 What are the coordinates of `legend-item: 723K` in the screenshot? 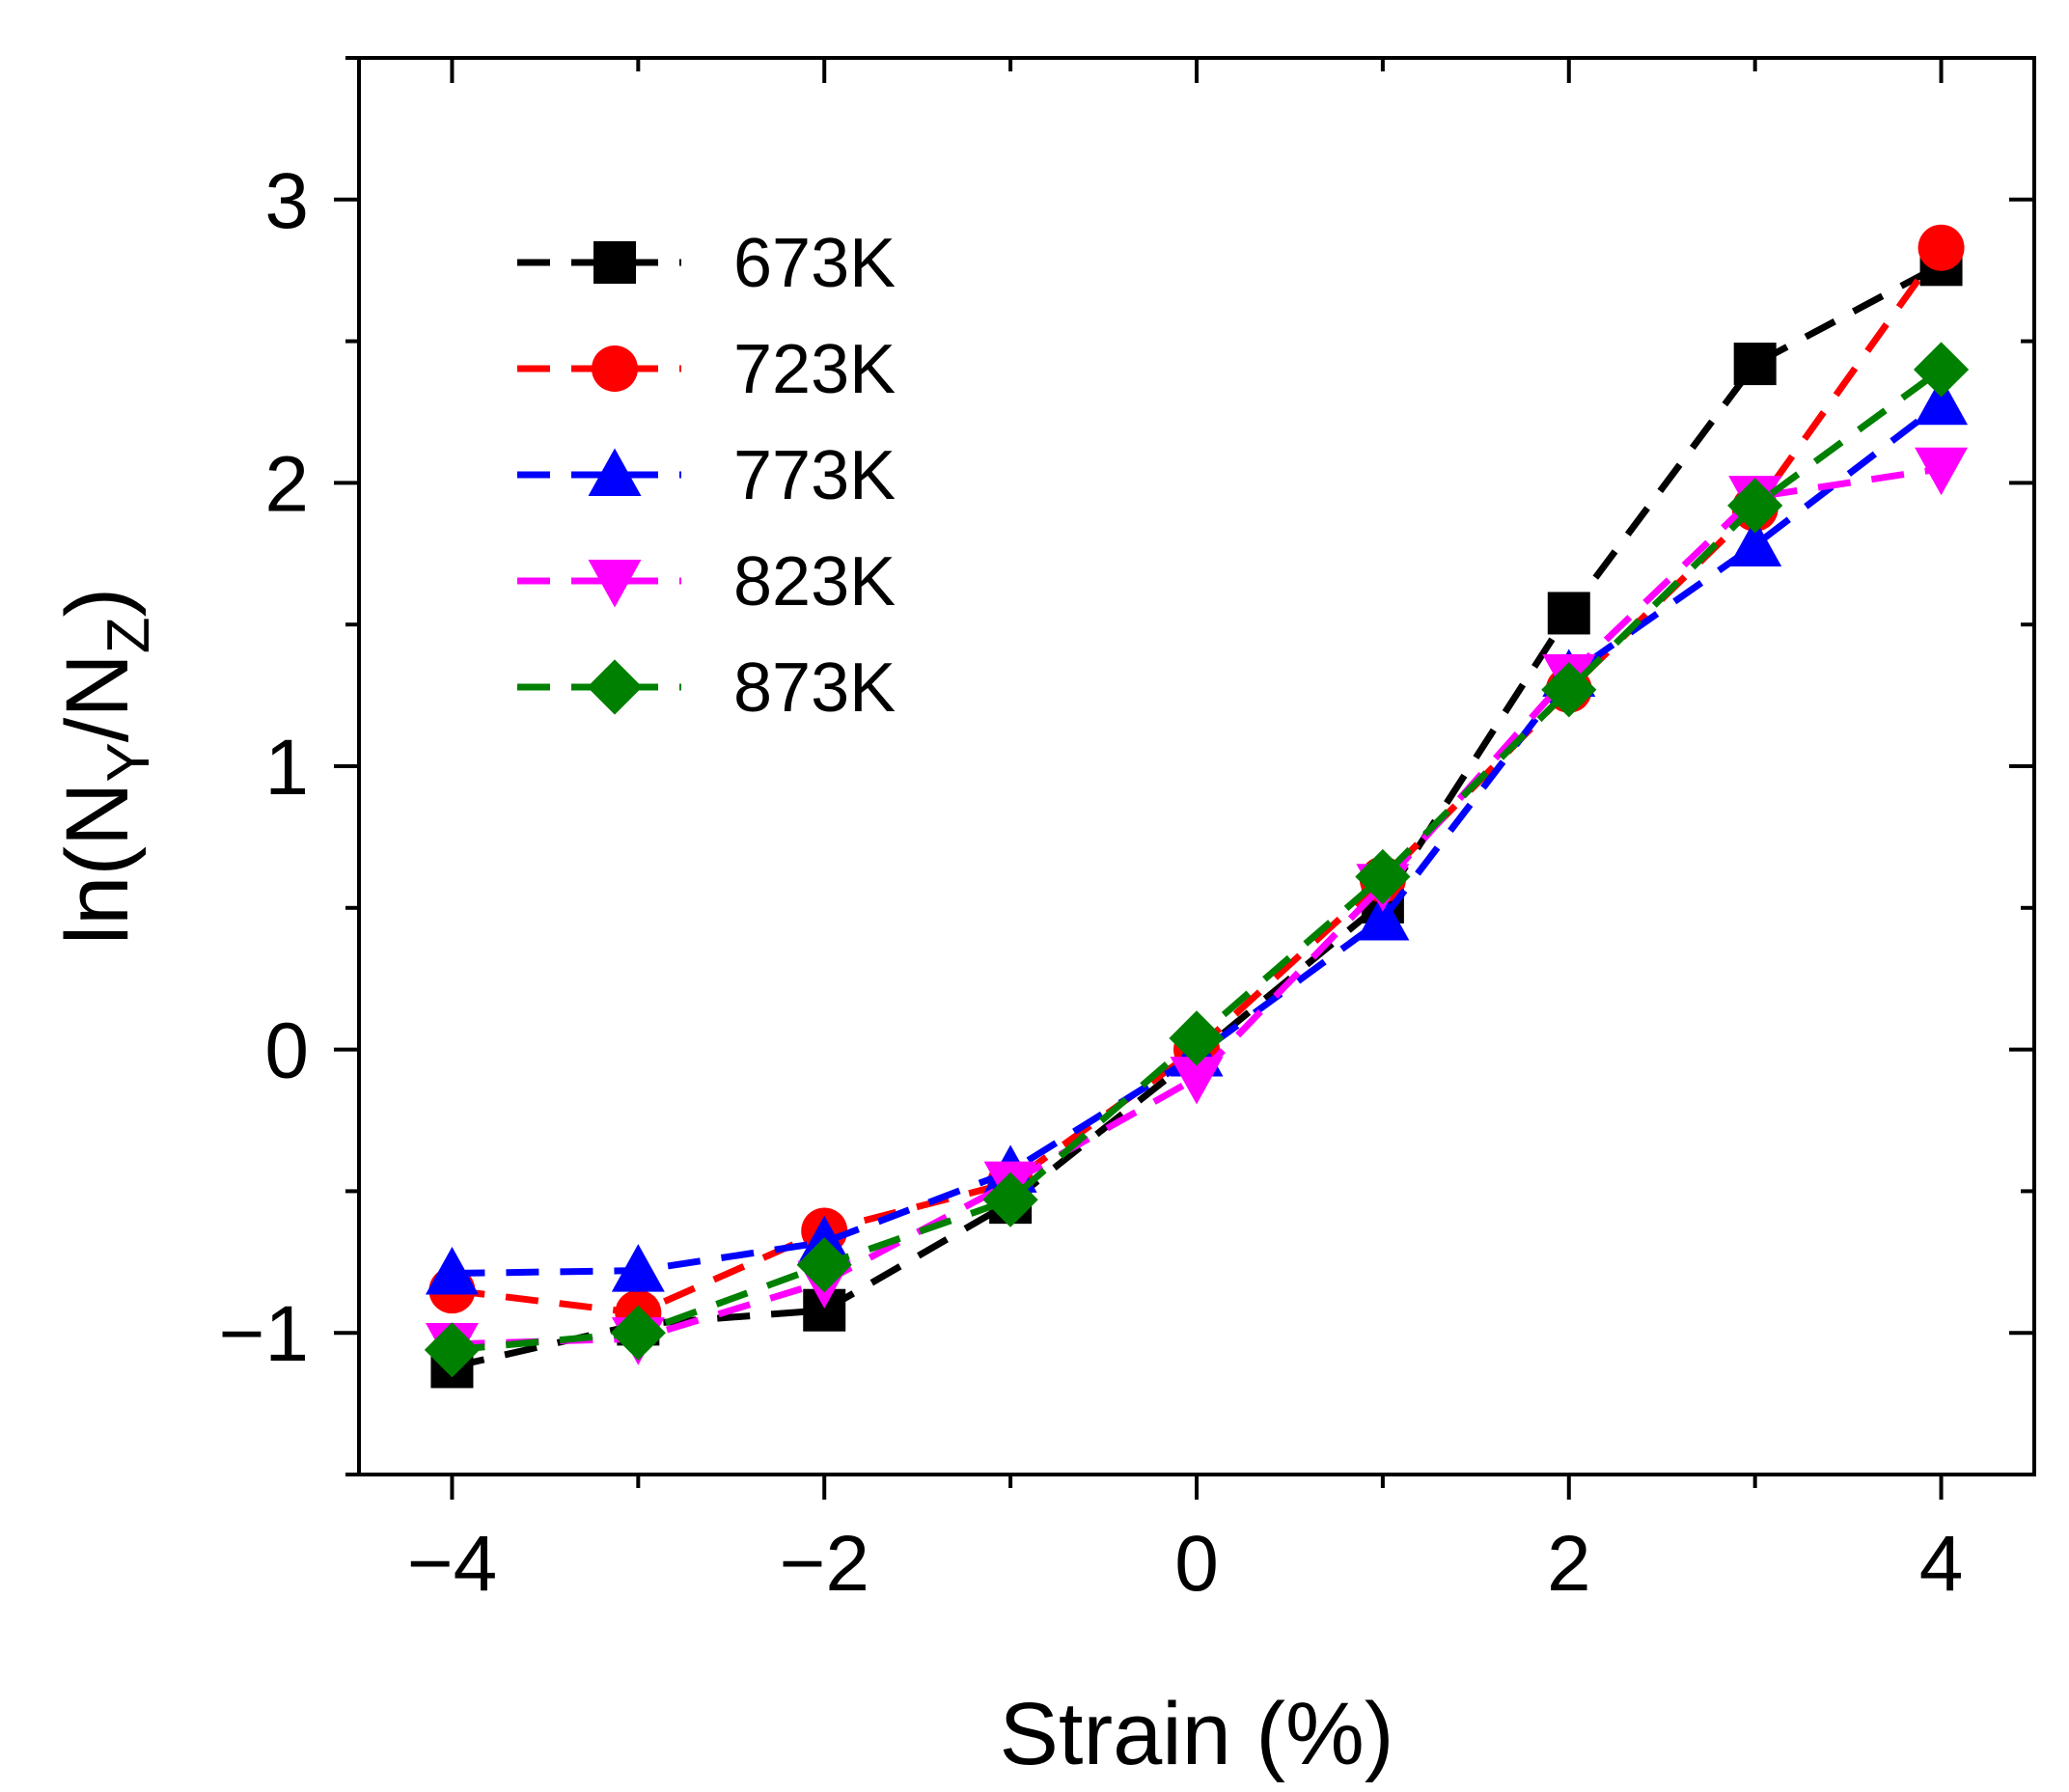 It's located at (707, 369).